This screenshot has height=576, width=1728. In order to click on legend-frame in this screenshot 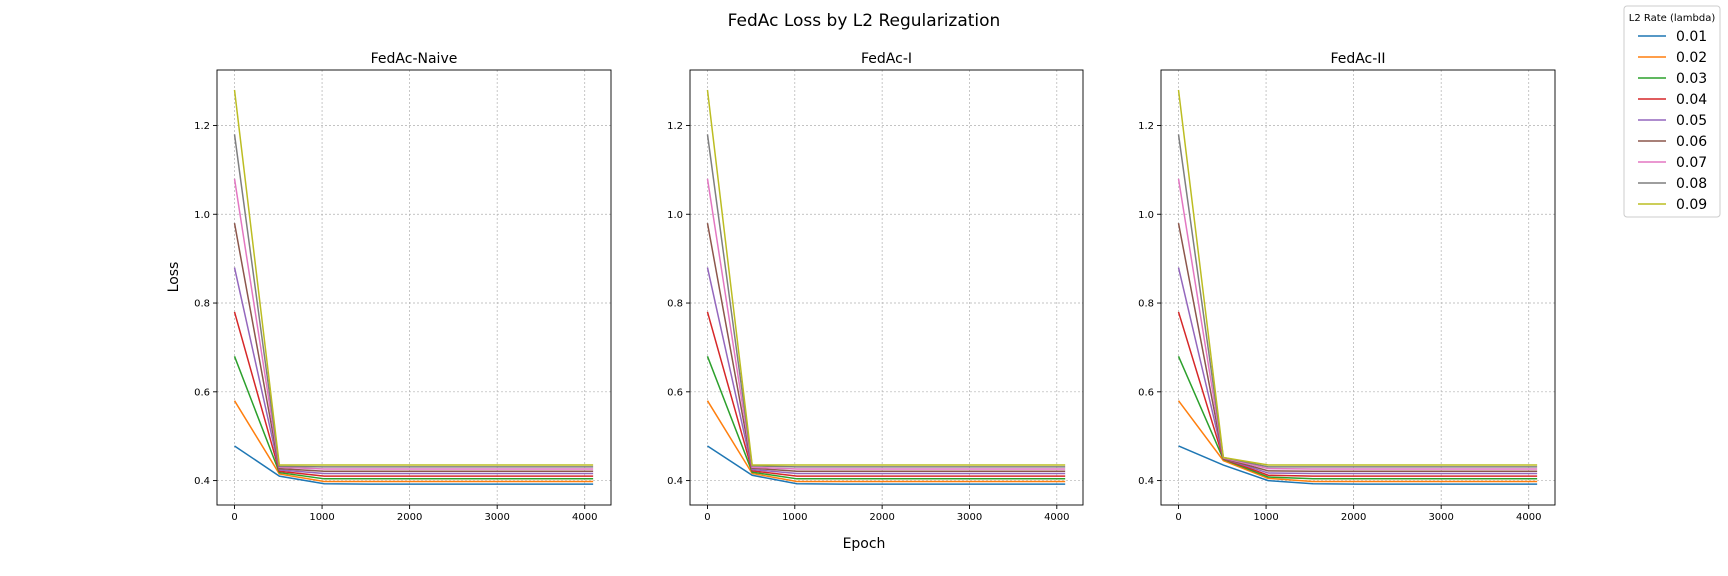, I will do `click(1672, 111)`.